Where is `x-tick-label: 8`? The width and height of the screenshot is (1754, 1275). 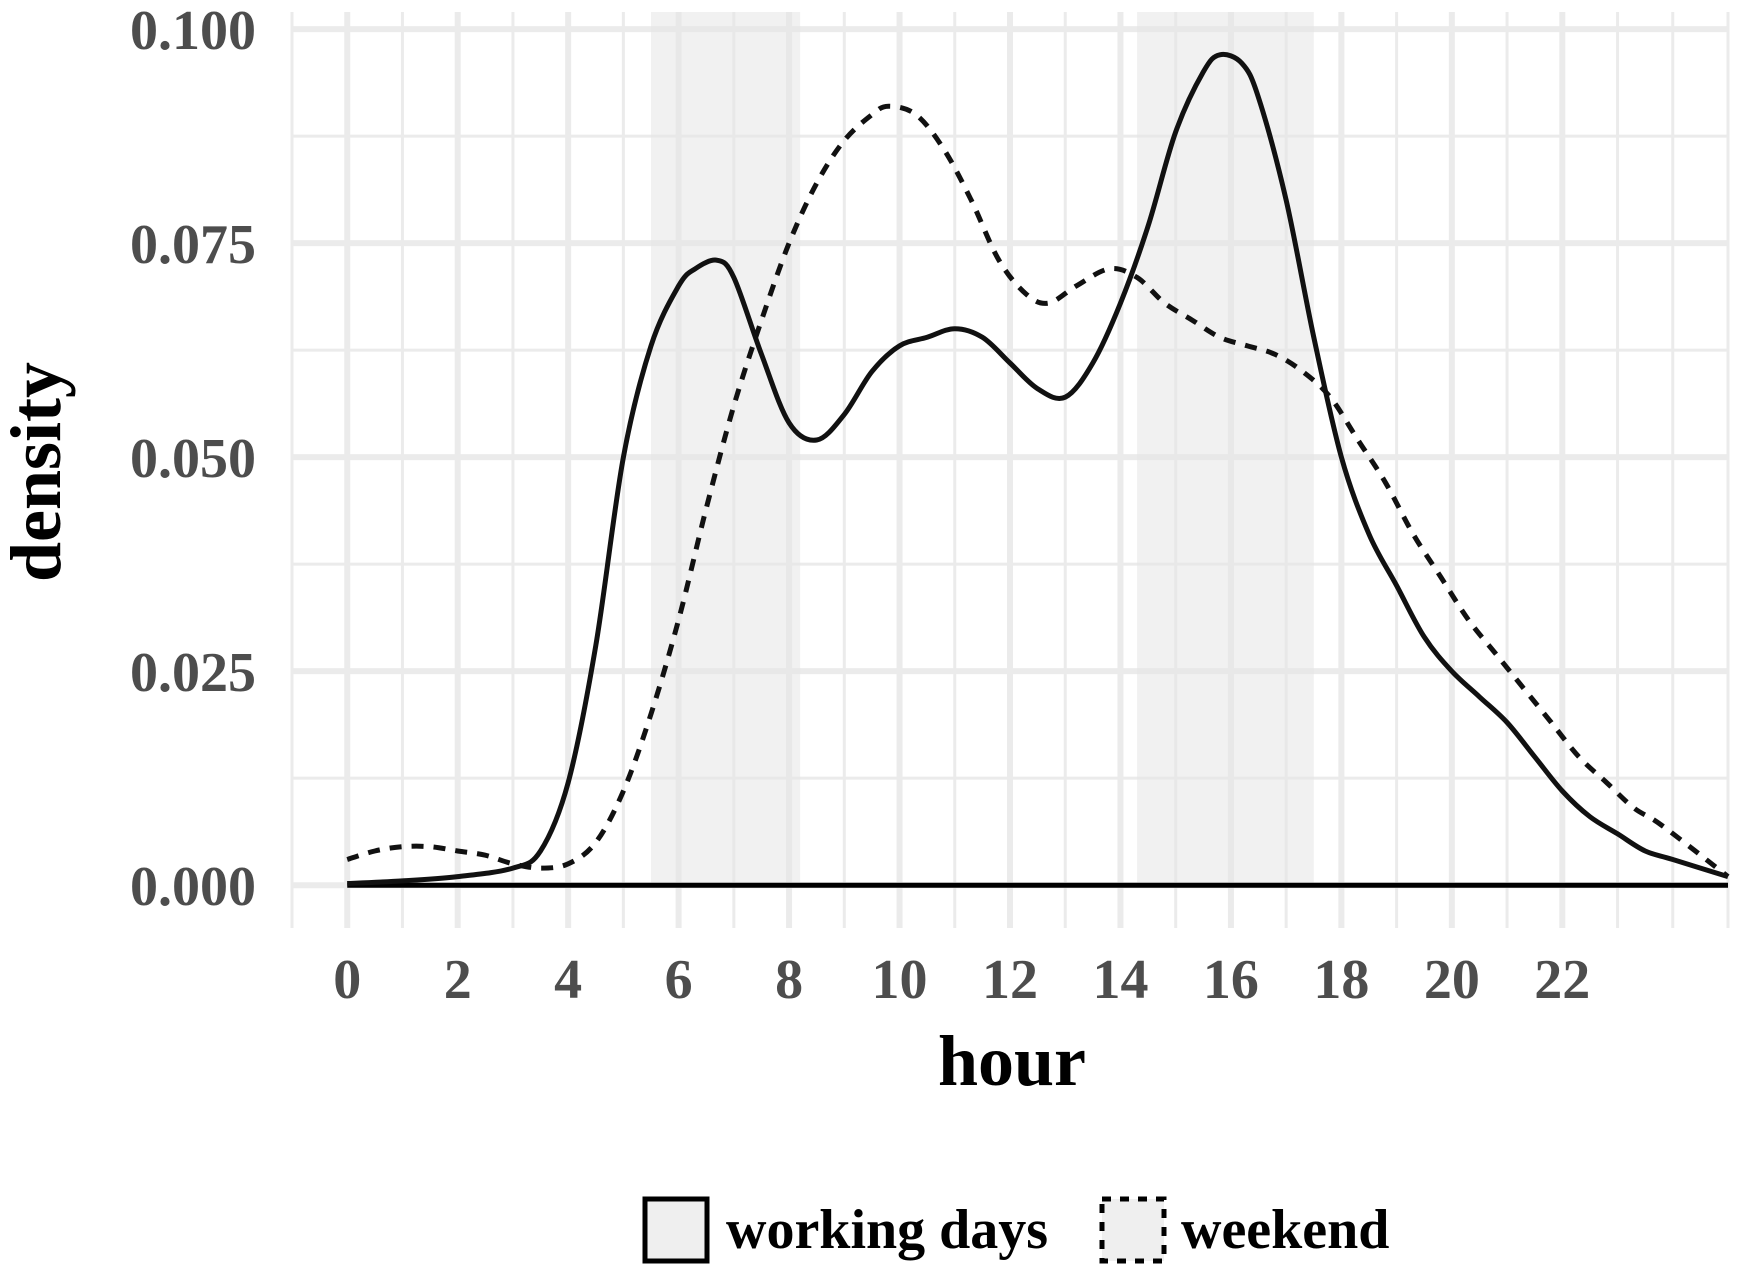 x-tick-label: 8 is located at coordinates (789, 980).